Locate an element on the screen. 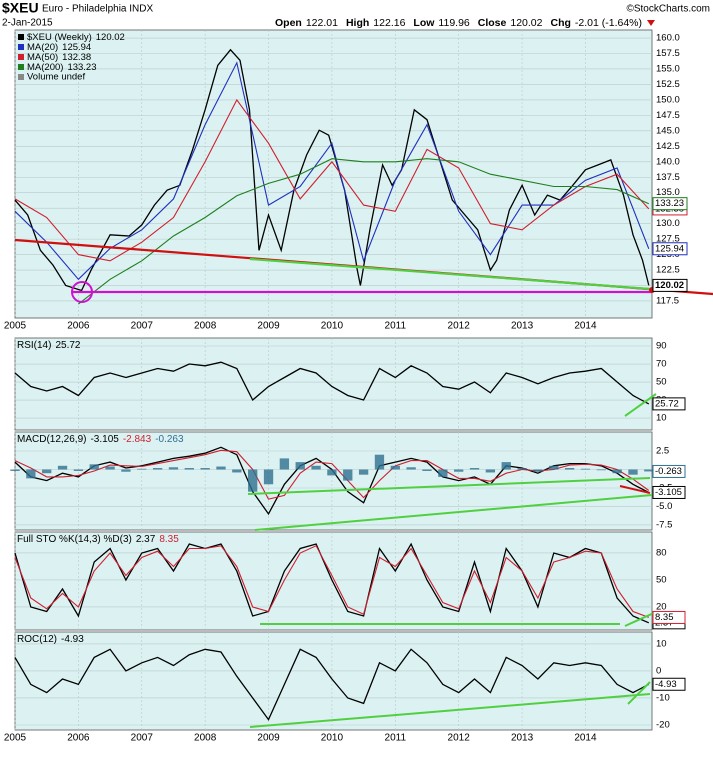  legend-value: 133.23 is located at coordinates (81, 67).